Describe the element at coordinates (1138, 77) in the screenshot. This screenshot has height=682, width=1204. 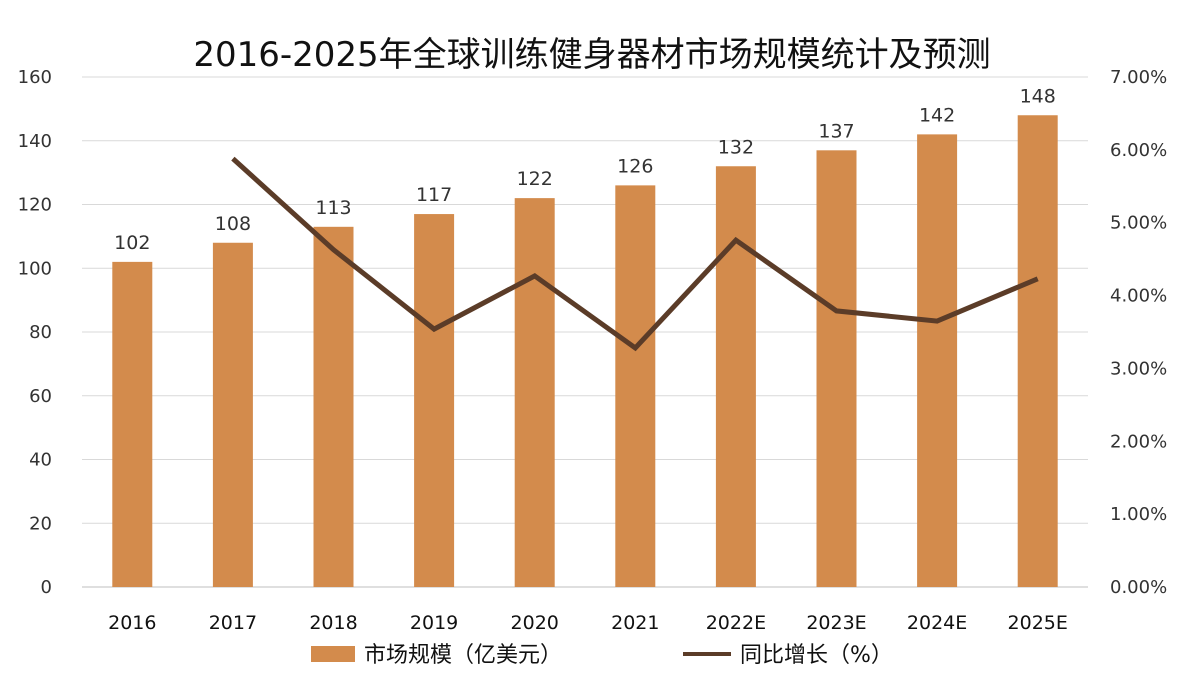
I see `y-right-tick-label: 7.00%` at that location.